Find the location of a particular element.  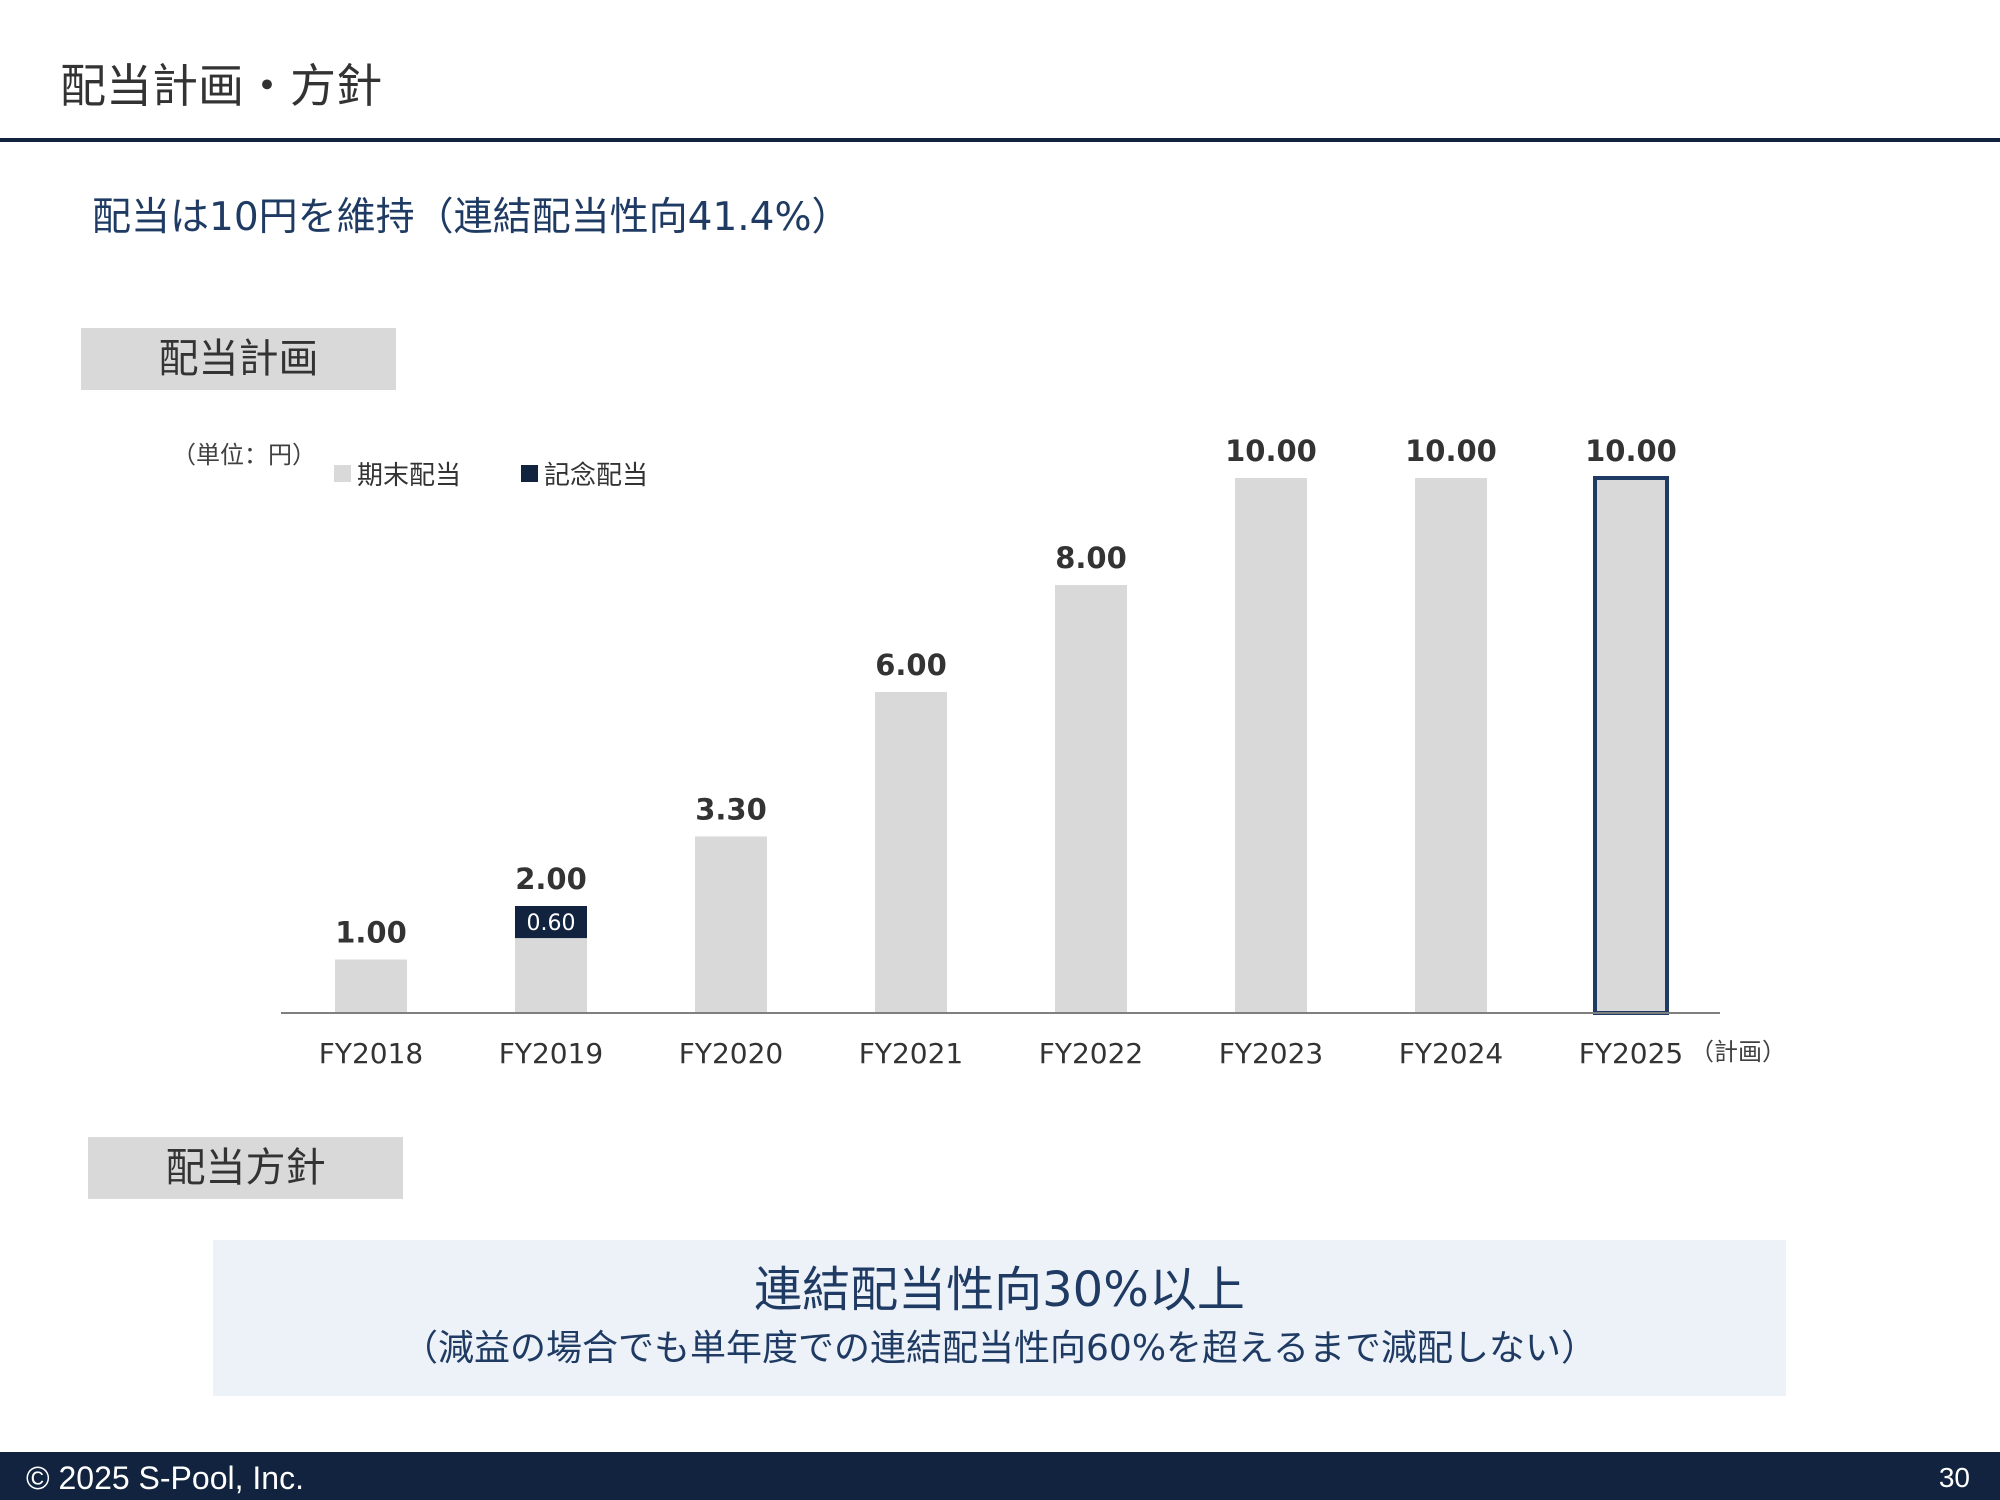

policy-sub-text: （減益の場合でも単年度での連結配当性向60%を超えるまで減配しない） is located at coordinates (999, 1348).